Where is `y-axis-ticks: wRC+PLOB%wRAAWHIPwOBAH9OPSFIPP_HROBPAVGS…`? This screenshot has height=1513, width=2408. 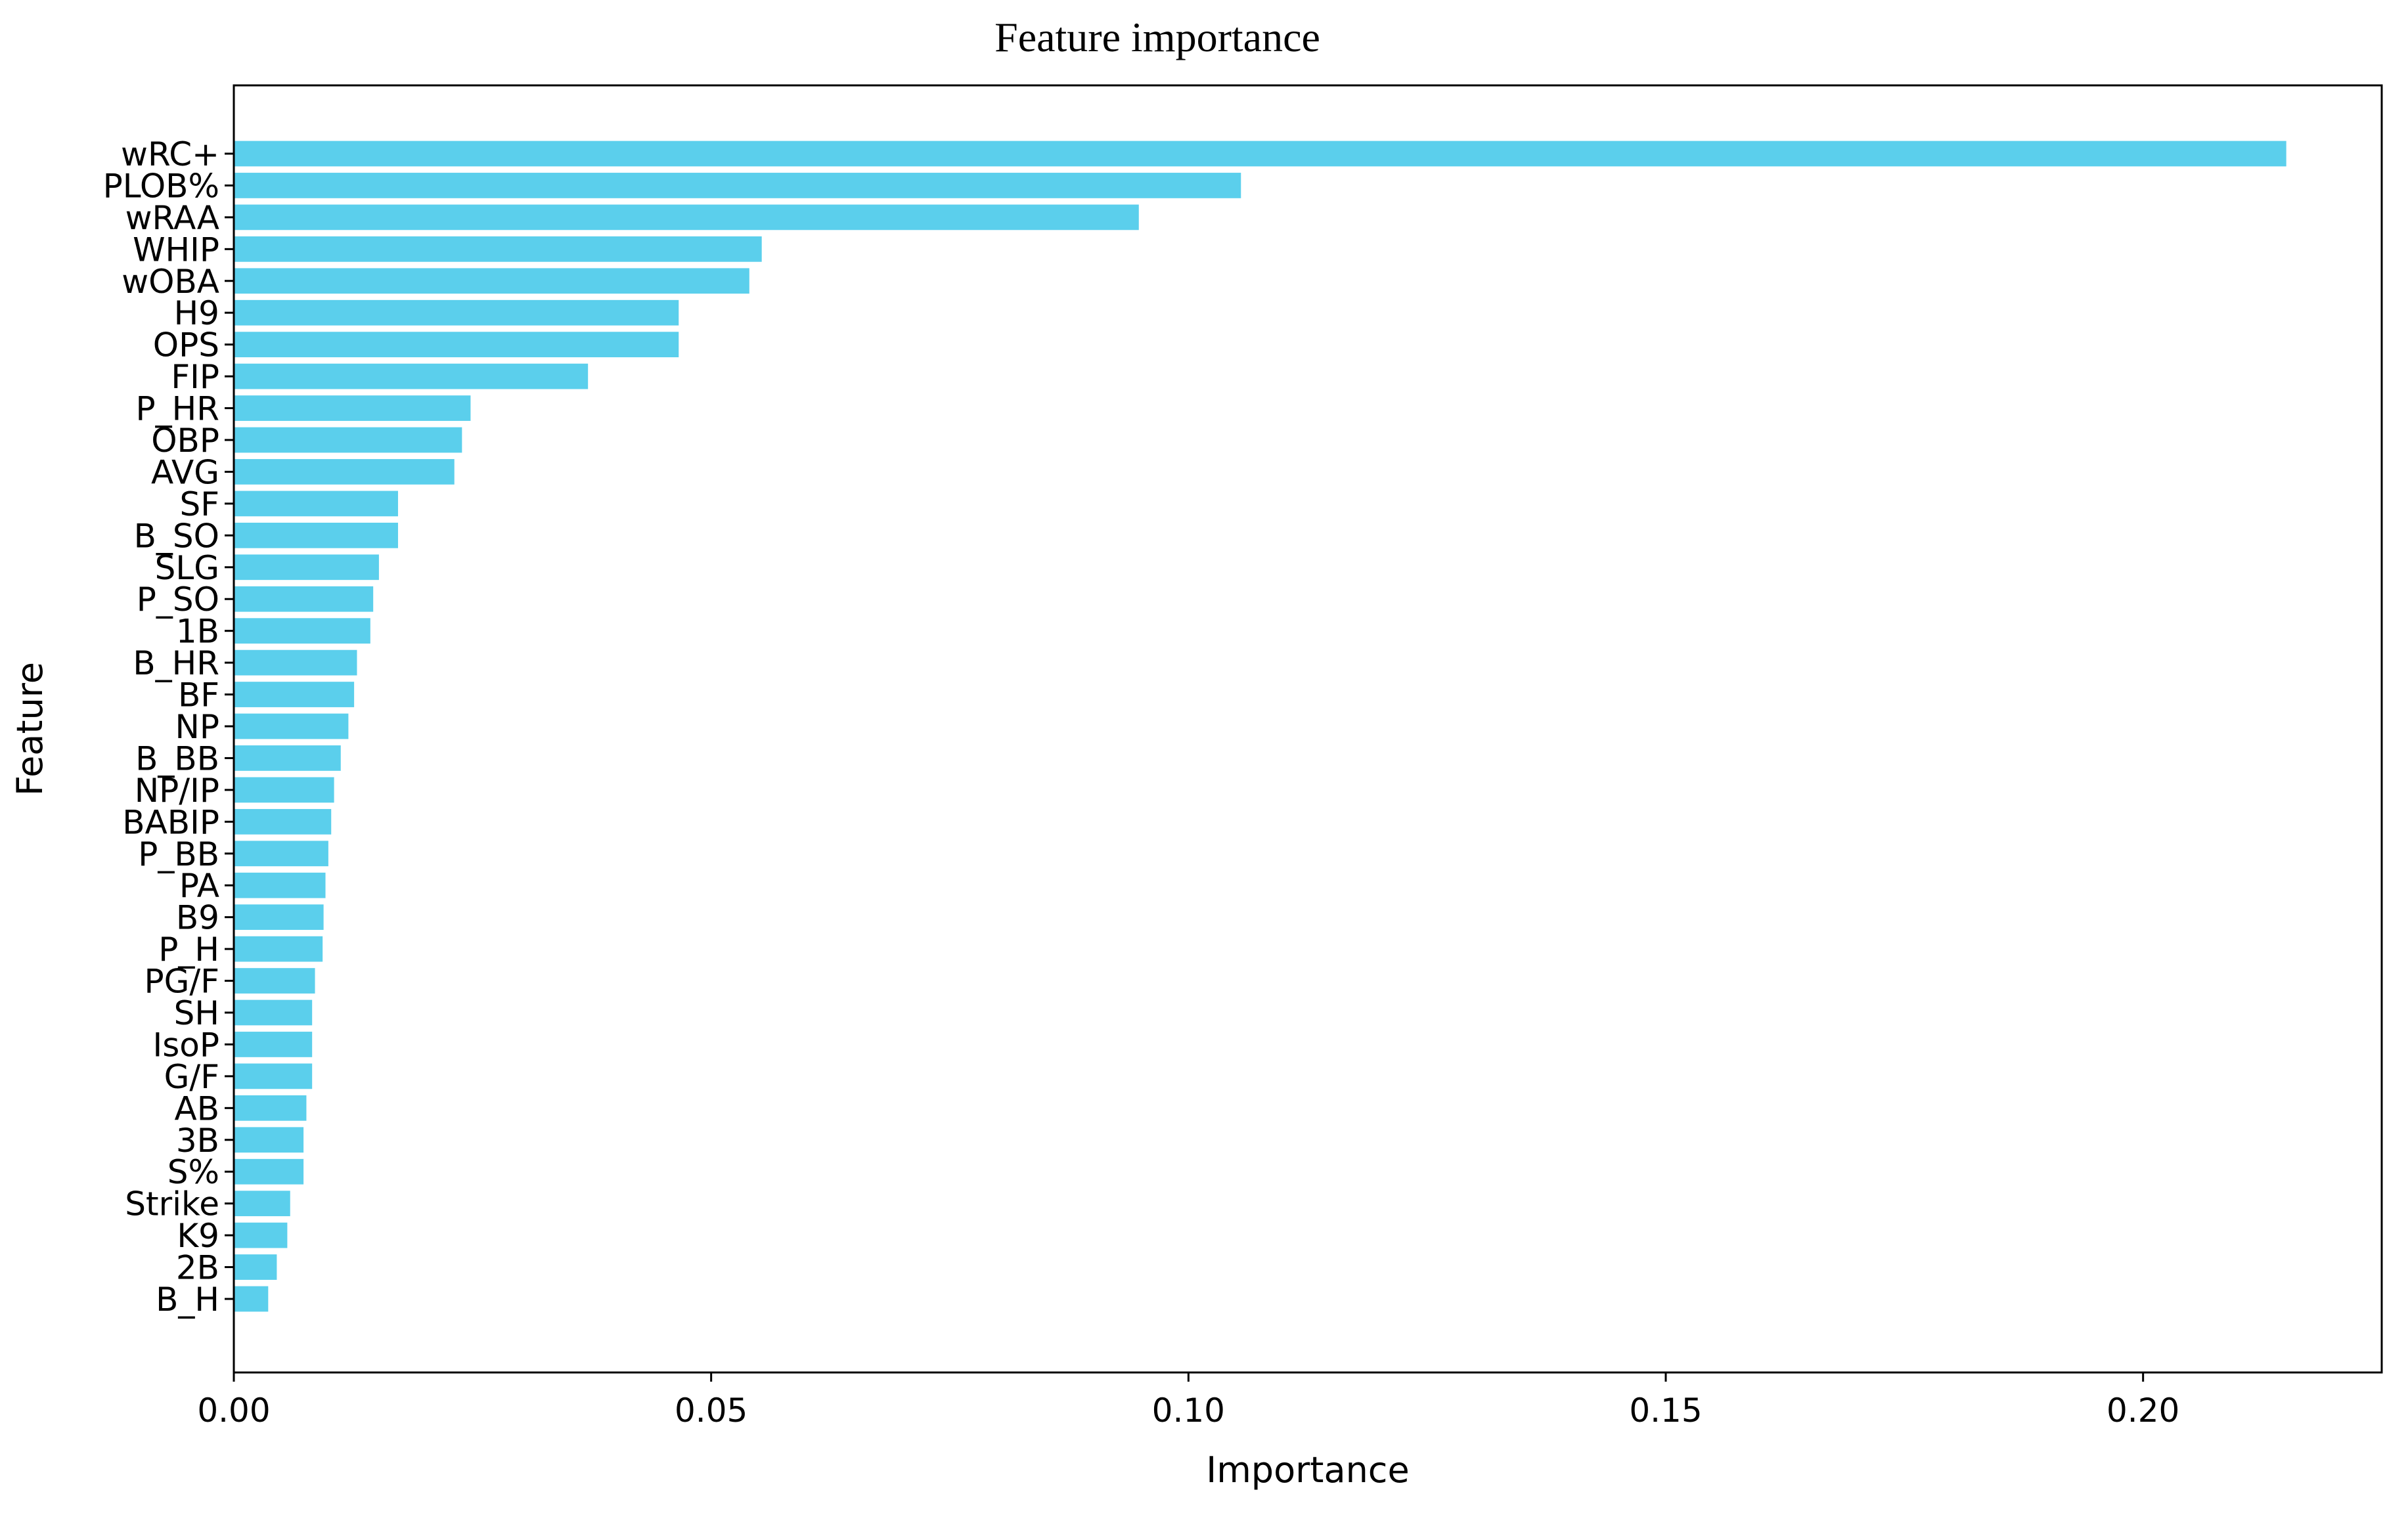 y-axis-ticks: wRC+PLOB%wRAAWHIPwOBAH9OPSFIPP_HROBPAVGS… is located at coordinates (169, 727).